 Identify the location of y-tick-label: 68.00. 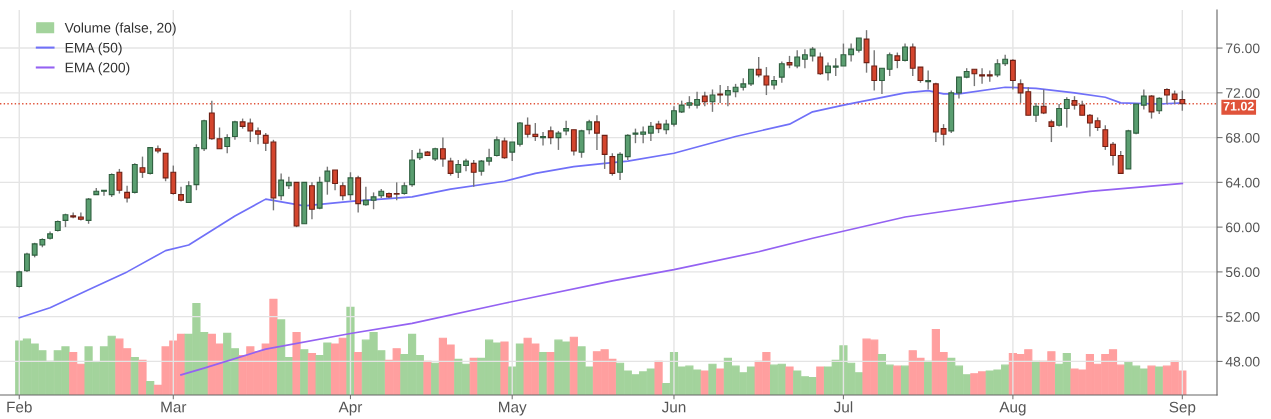
(1243, 137).